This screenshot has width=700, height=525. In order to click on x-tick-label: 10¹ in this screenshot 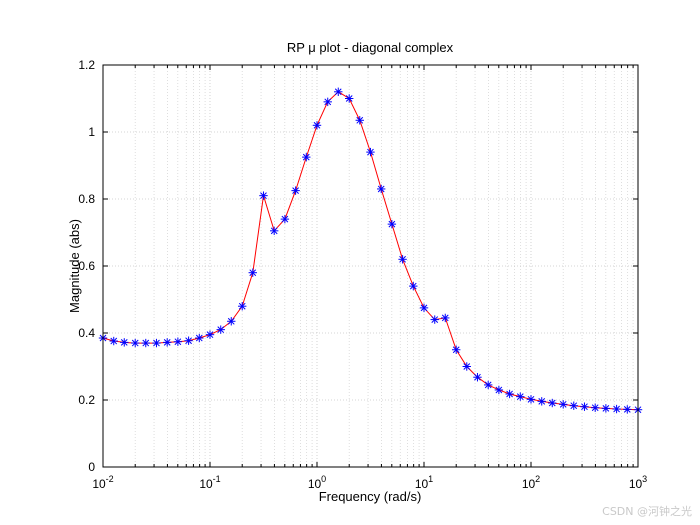, I will do `click(424, 482)`.